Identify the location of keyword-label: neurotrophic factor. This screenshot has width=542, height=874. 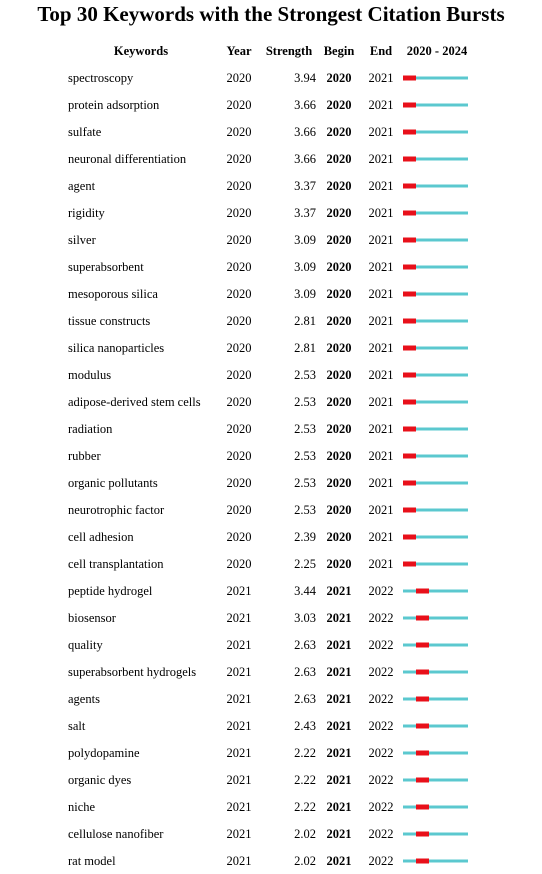
(116, 510).